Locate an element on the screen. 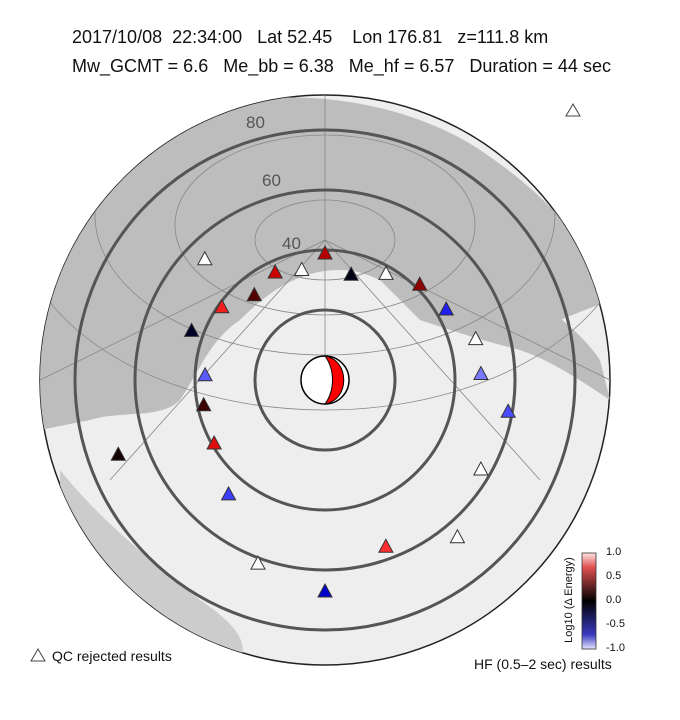  latitude-labels: 80 60 40 is located at coordinates (273, 183).